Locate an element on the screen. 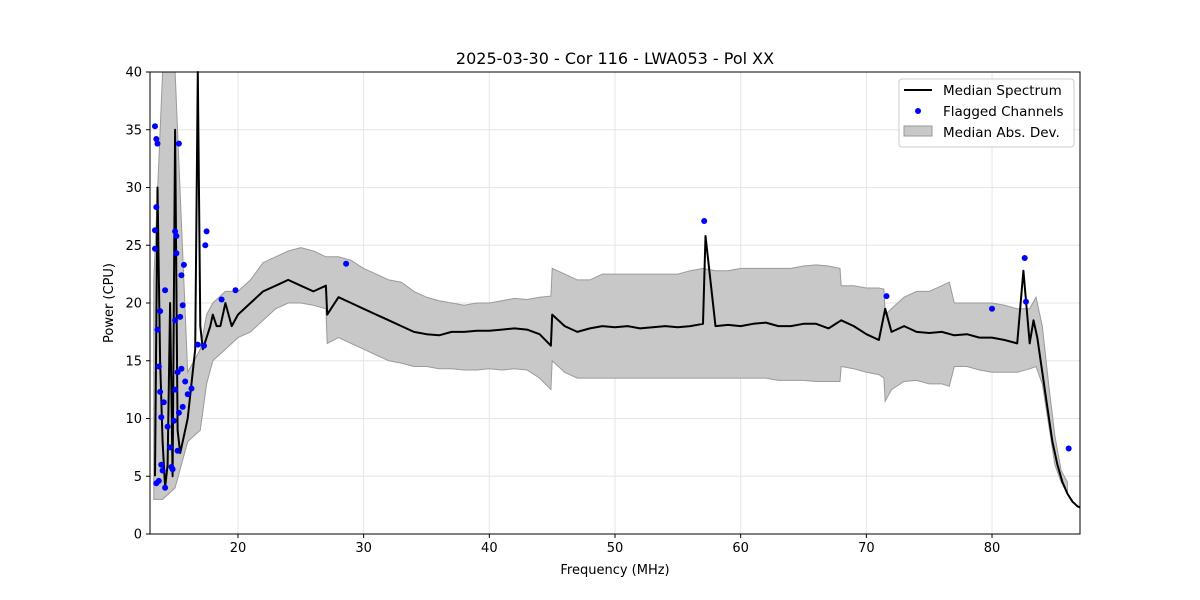 The height and width of the screenshot is (600, 1200). y-axis-label: Power (CPU) is located at coordinates (109, 303).